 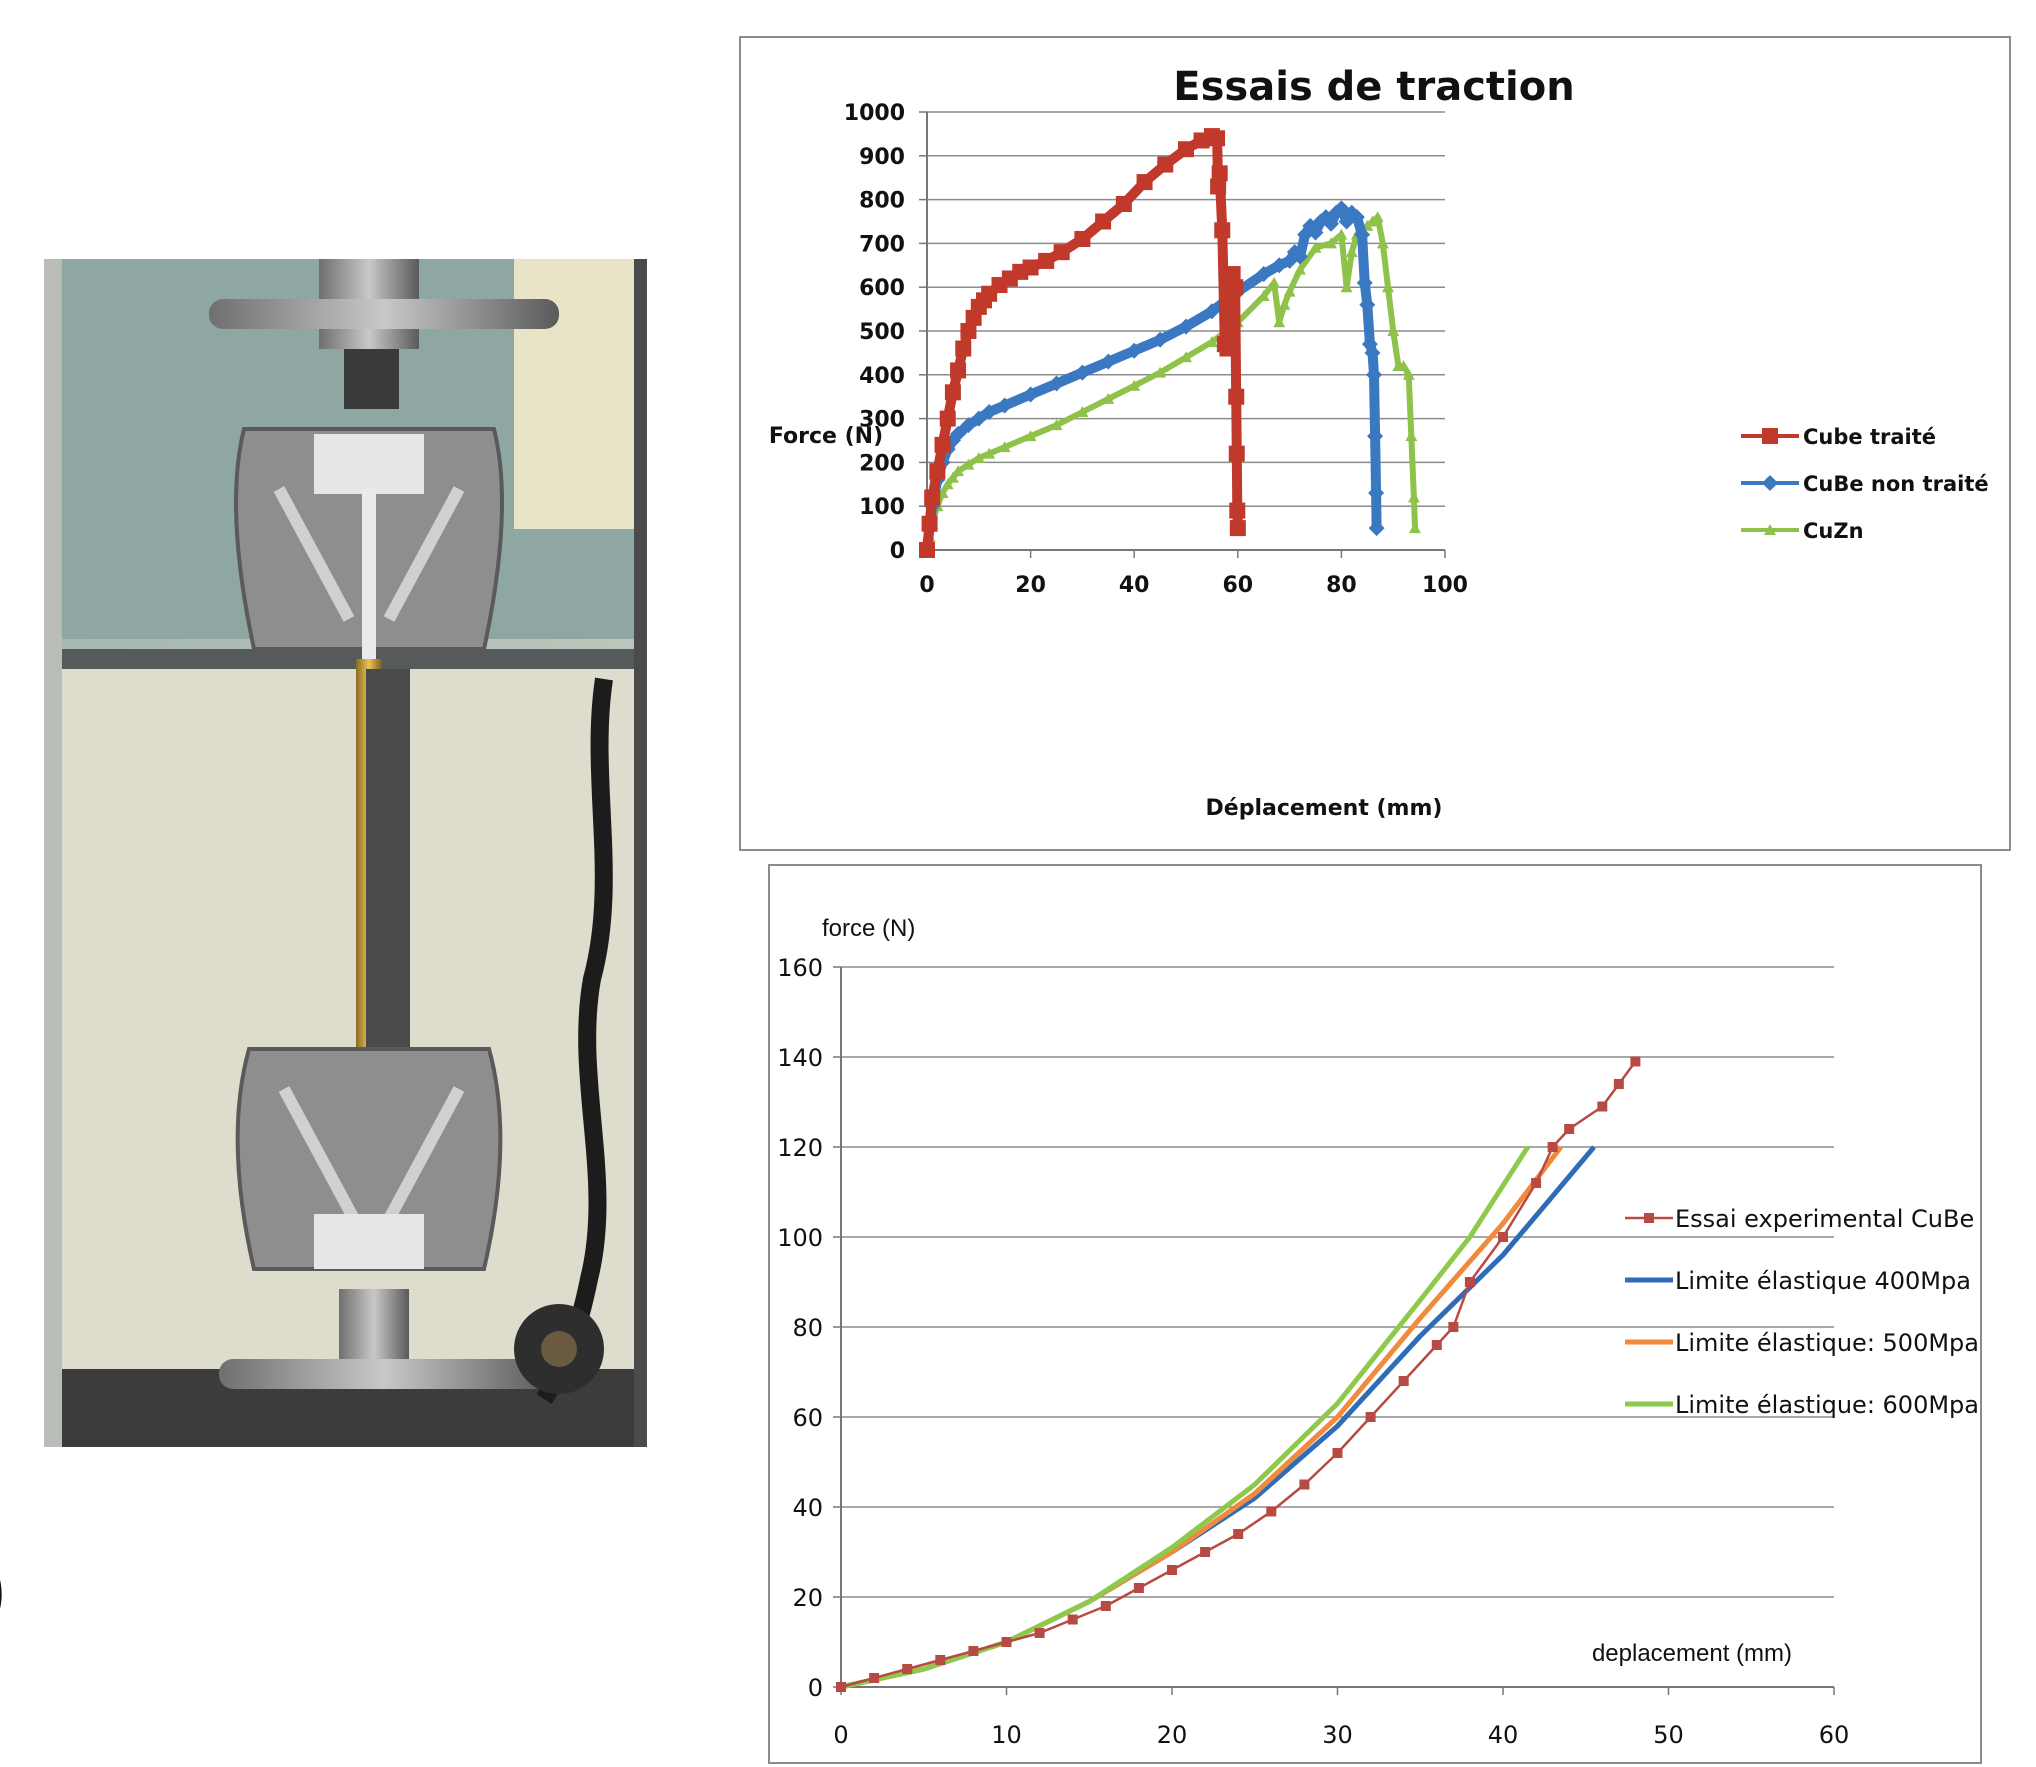 I want to click on lower-handle-bar, so click(x=384, y=1374).